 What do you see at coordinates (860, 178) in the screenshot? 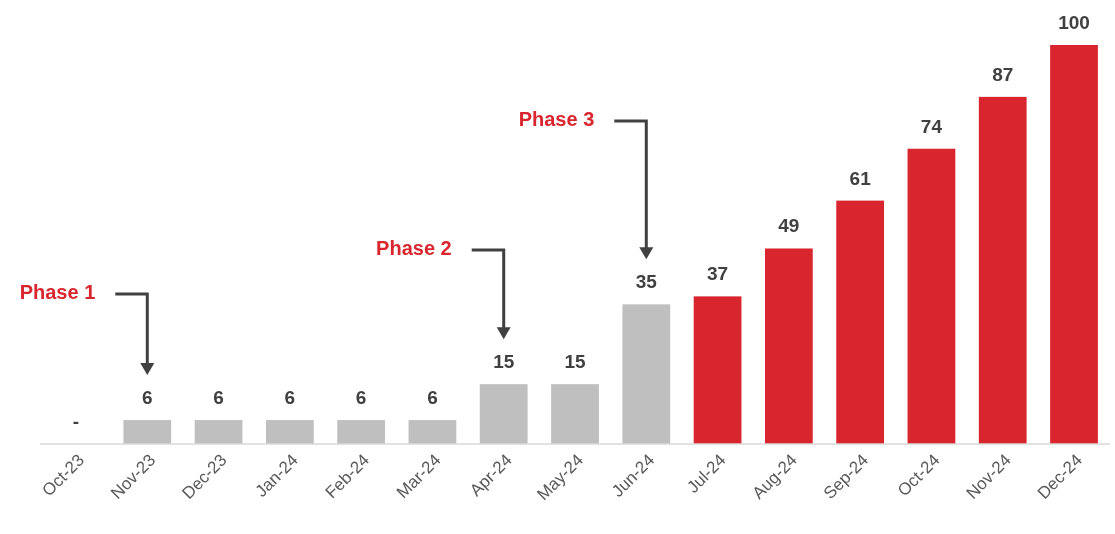
I see `data-label: 61` at bounding box center [860, 178].